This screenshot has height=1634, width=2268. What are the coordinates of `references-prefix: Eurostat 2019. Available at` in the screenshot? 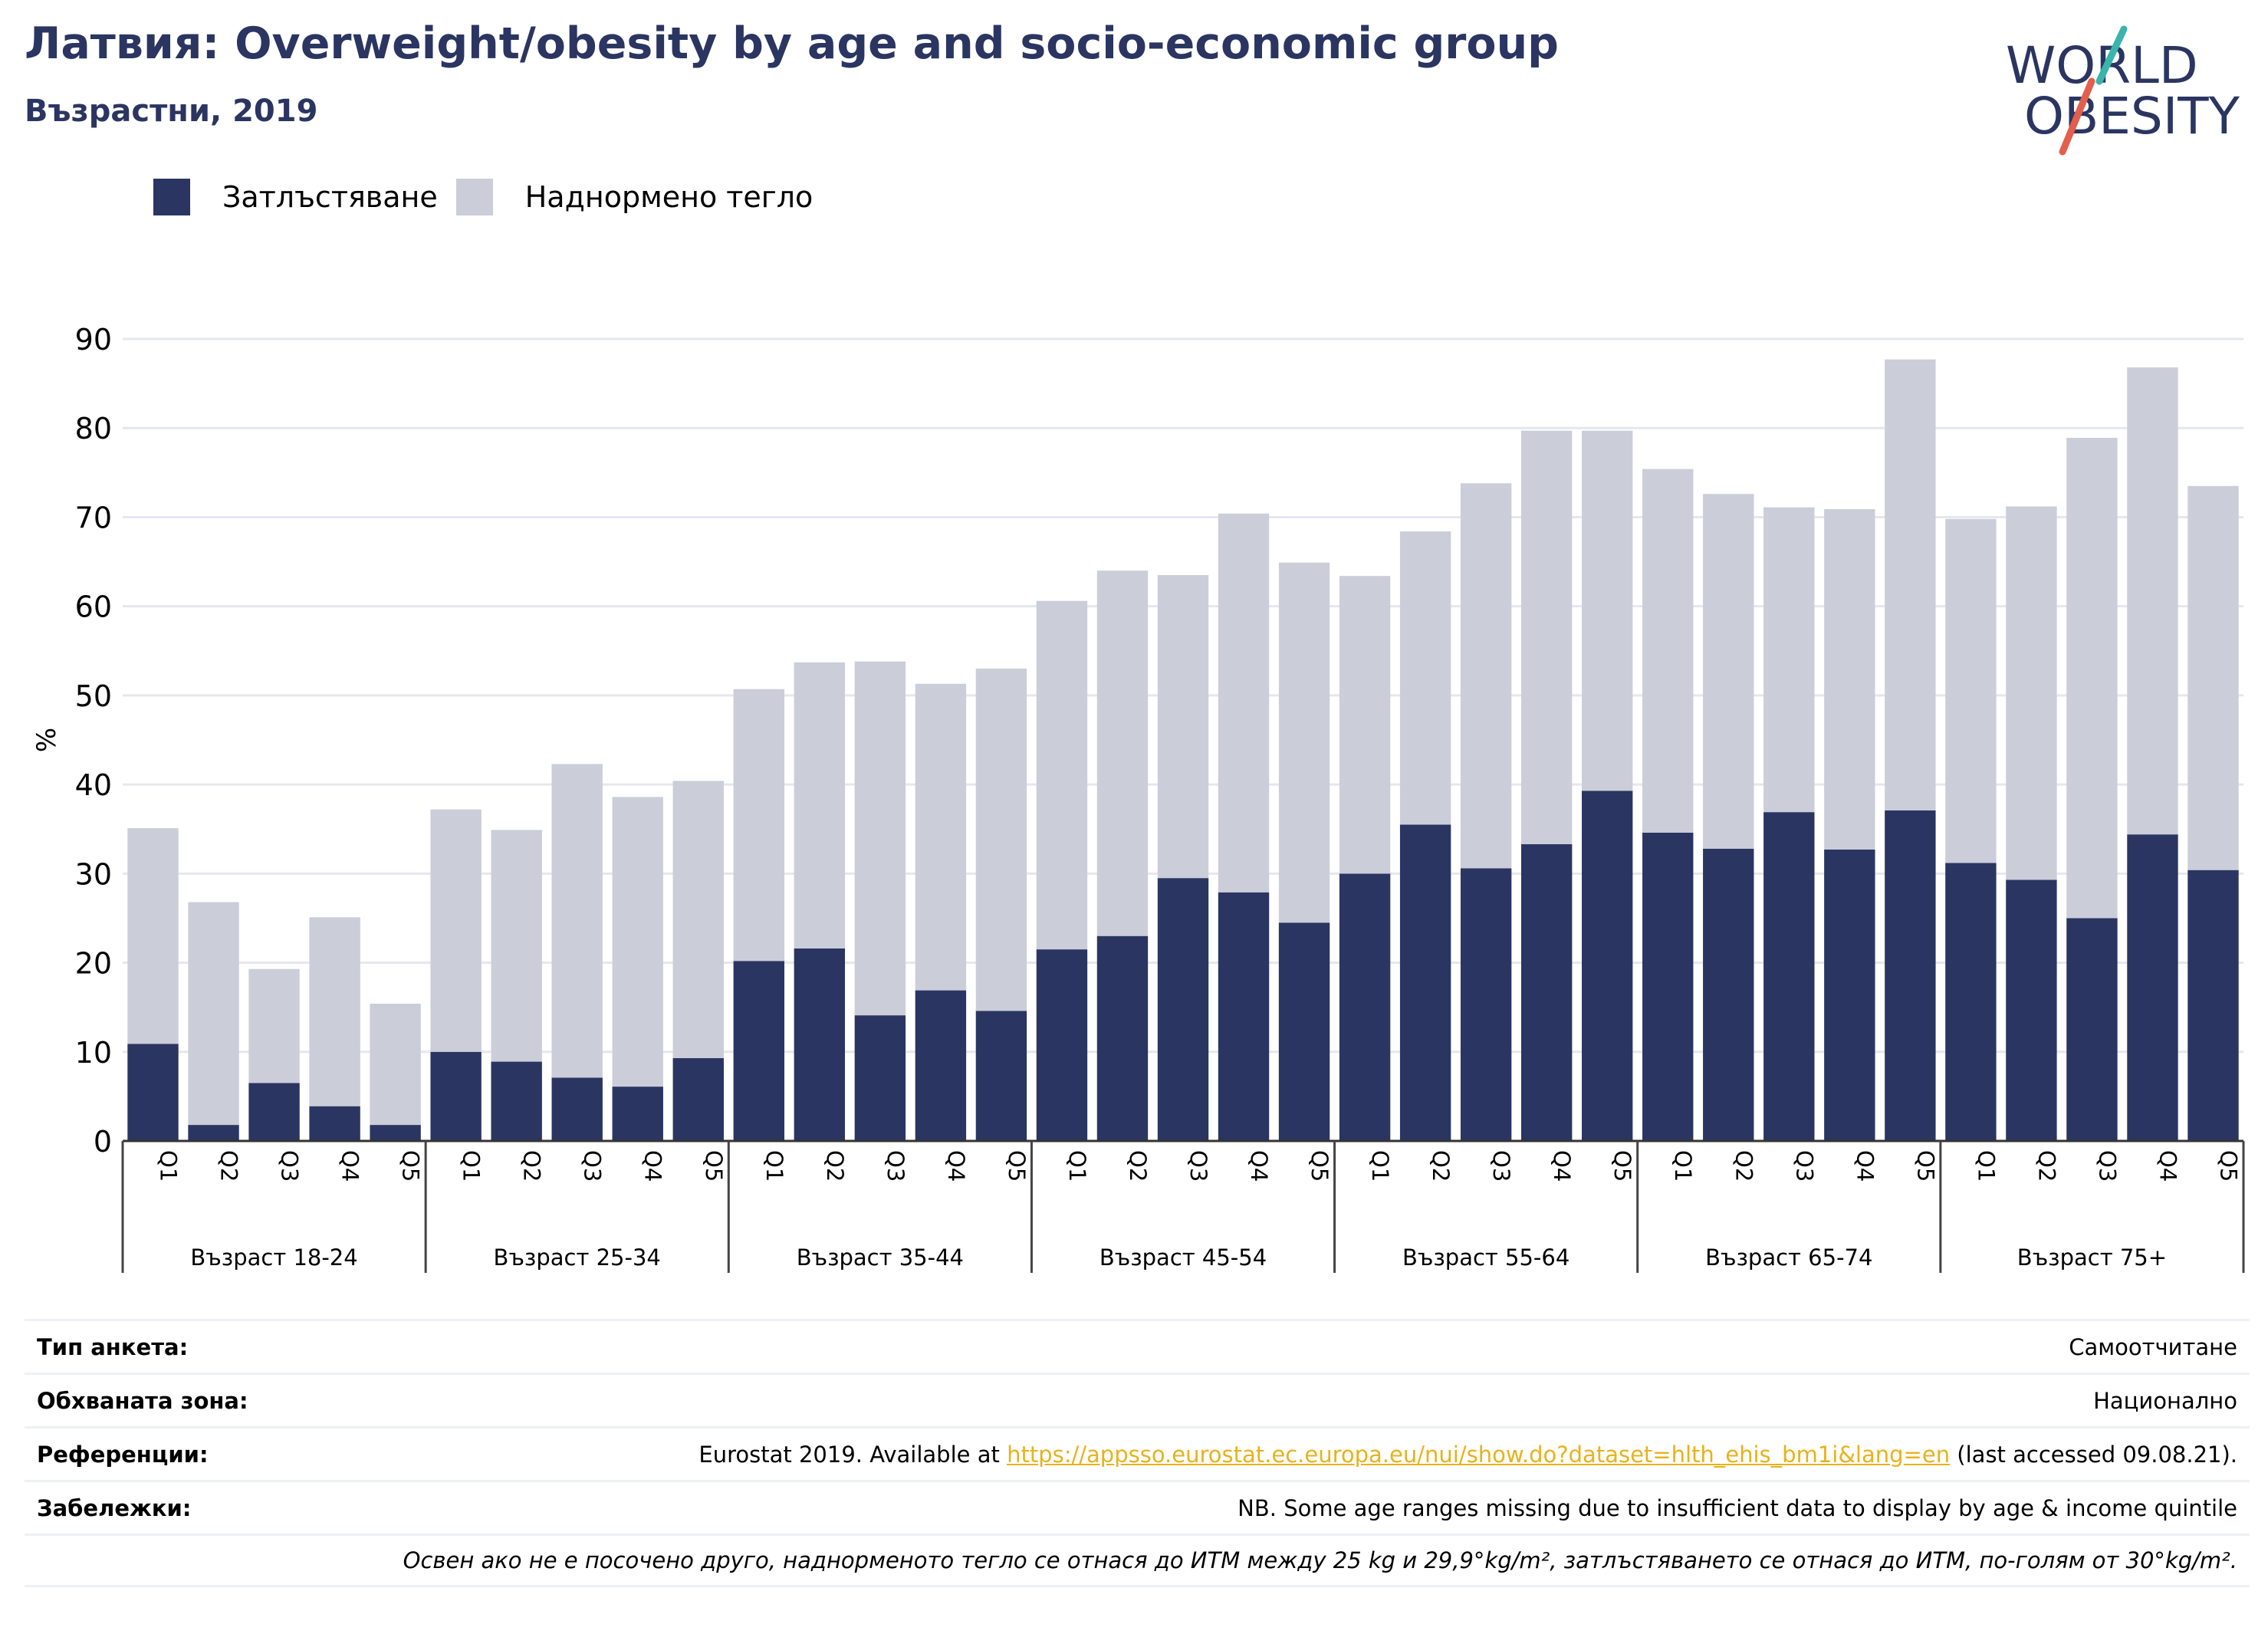 It's located at (852, 1455).